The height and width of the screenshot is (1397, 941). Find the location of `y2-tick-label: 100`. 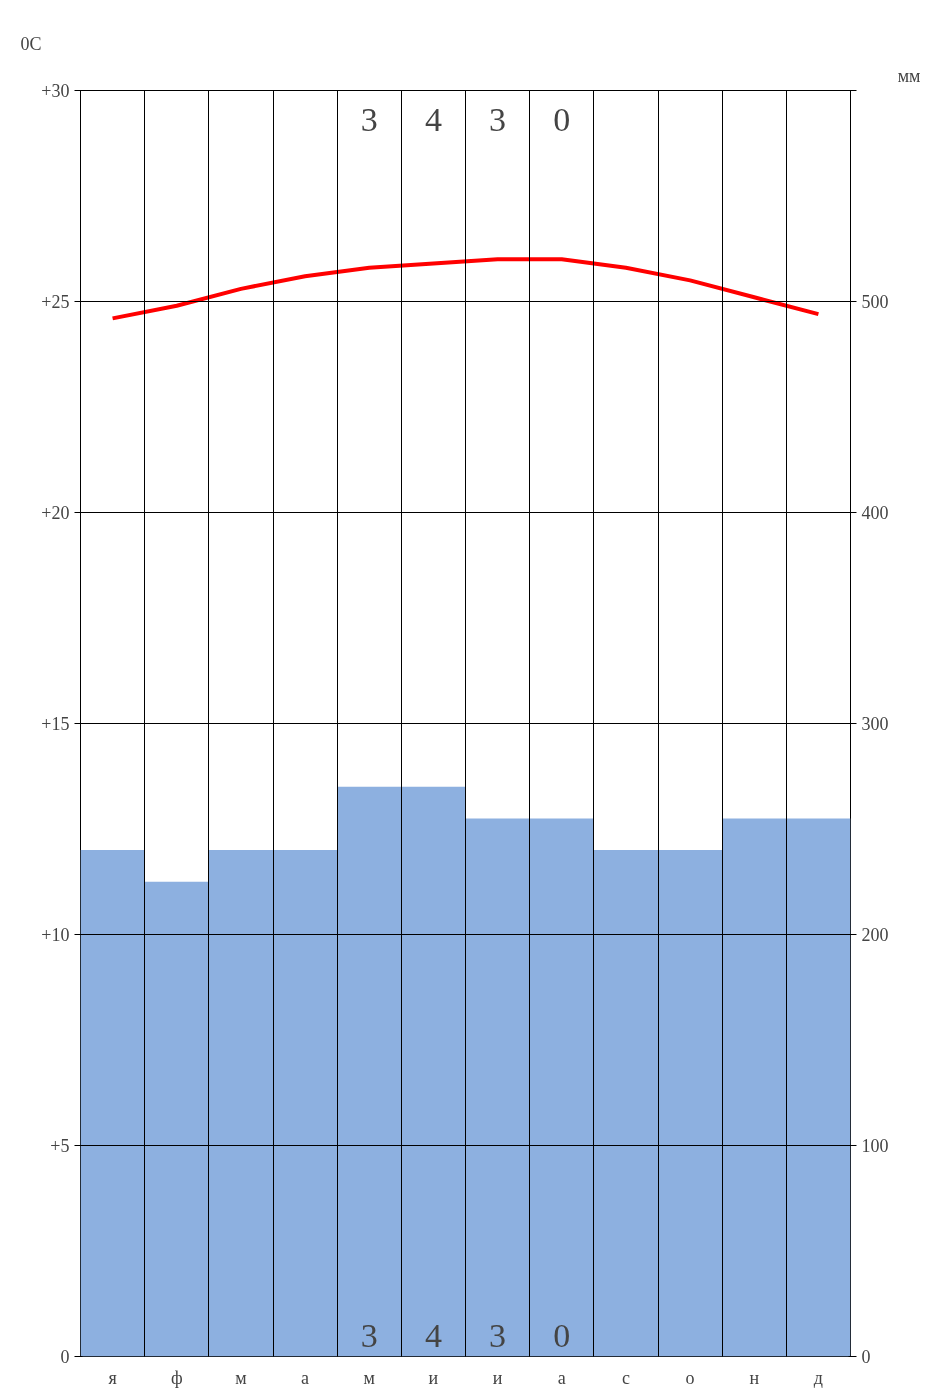

y2-tick-label: 100 is located at coordinates (875, 1146).